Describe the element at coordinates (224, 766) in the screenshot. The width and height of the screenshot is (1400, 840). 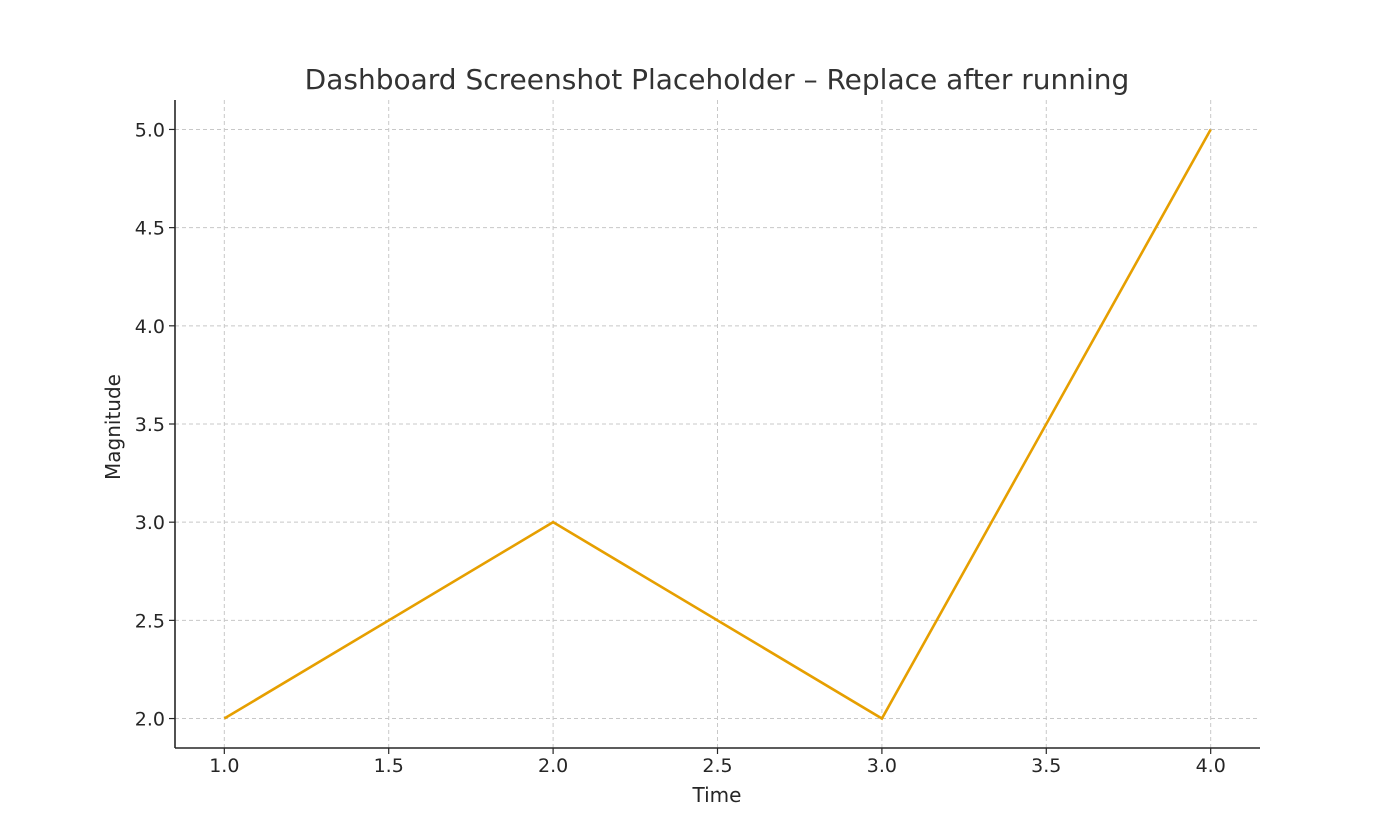
I see `x-tick-label: 1.0` at that location.